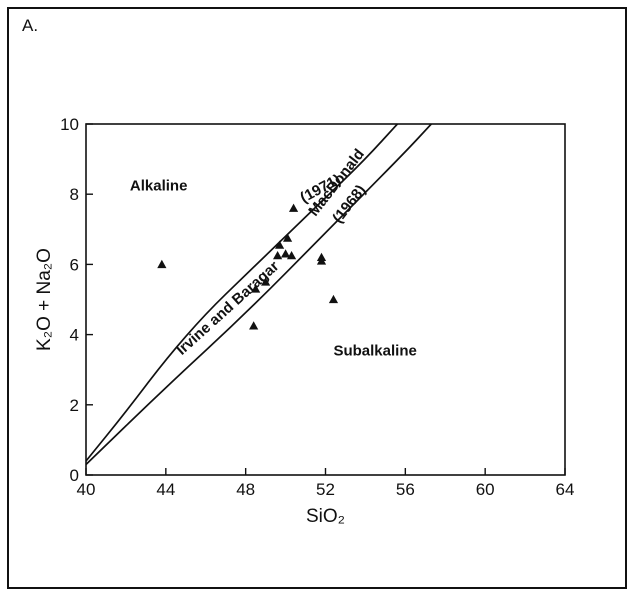 This screenshot has width=635, height=596. Describe the element at coordinates (44, 299) in the screenshot. I see `y-axis-title: K₂O + Na₂O` at that location.